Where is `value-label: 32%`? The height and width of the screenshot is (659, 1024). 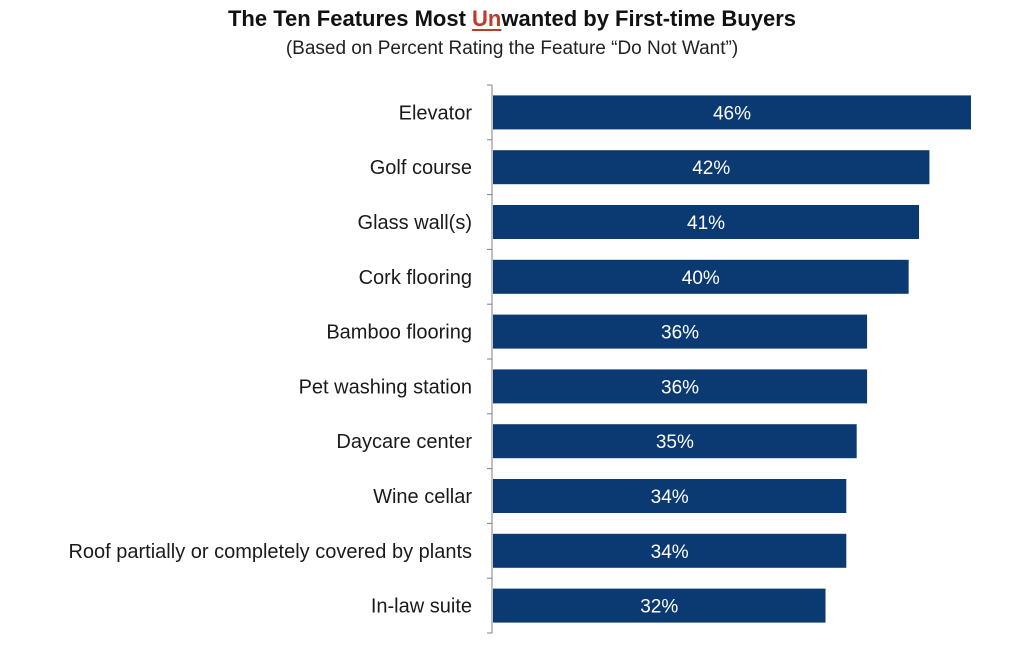
value-label: 32% is located at coordinates (659, 607).